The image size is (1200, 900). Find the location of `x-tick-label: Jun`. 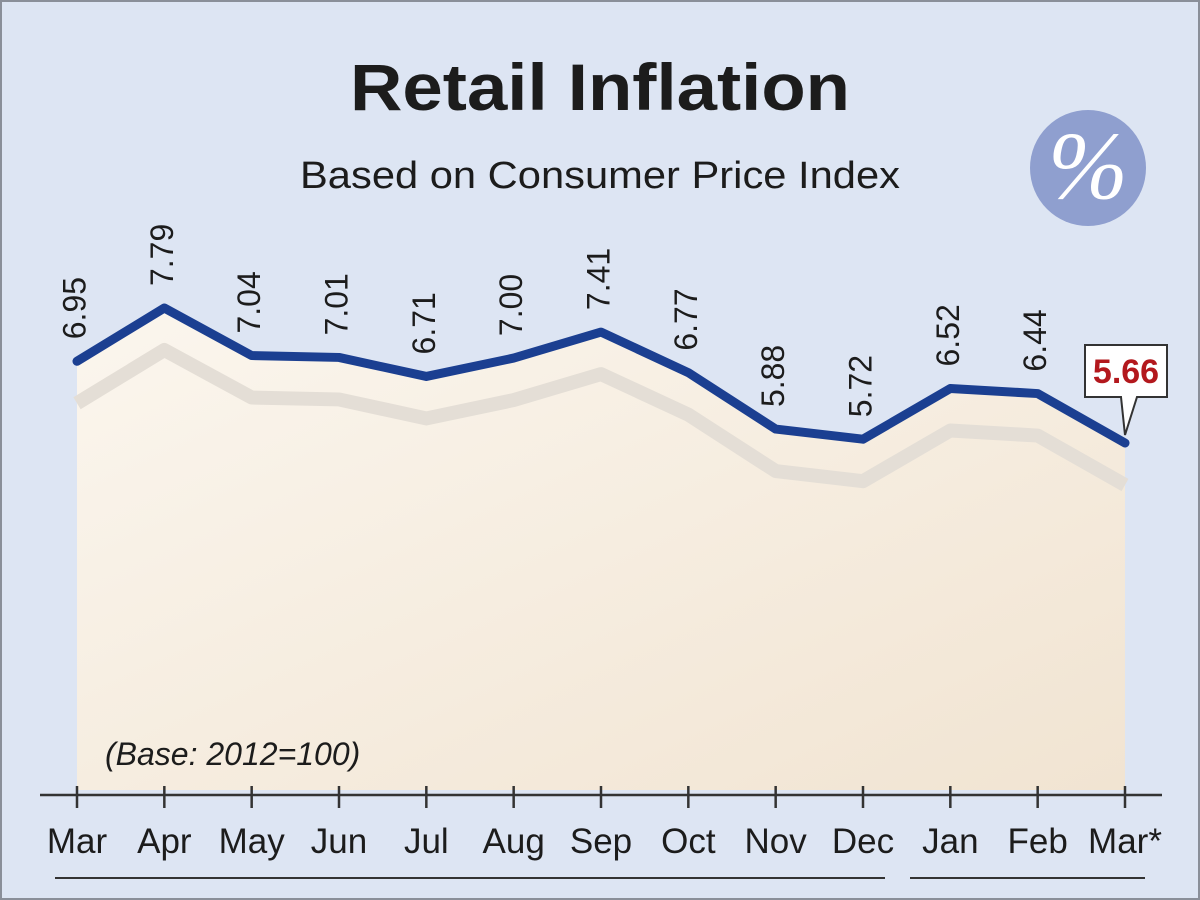

x-tick-label: Jun is located at coordinates (339, 841).